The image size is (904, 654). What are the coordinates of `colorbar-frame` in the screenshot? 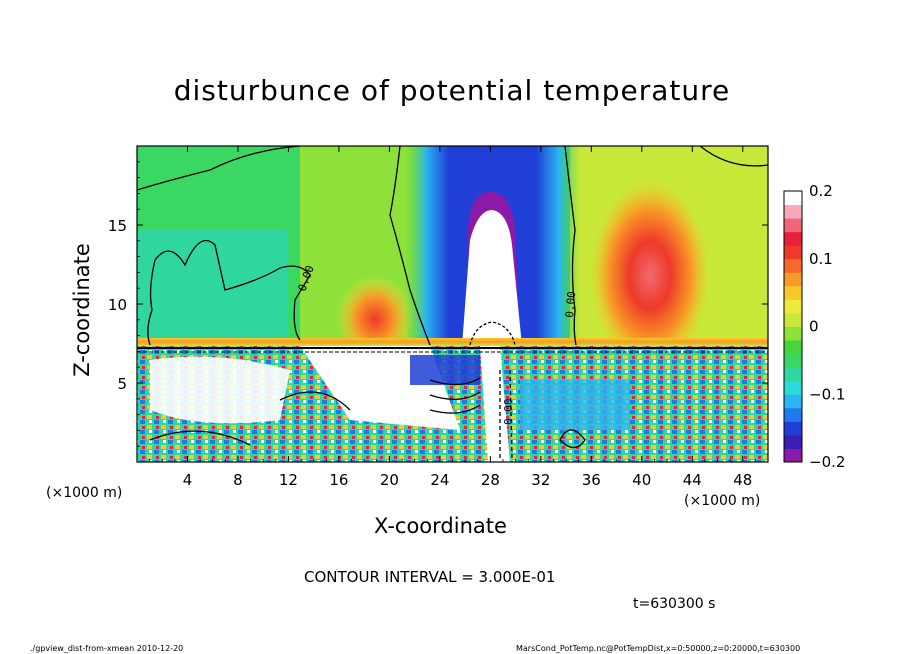 It's located at (793, 326).